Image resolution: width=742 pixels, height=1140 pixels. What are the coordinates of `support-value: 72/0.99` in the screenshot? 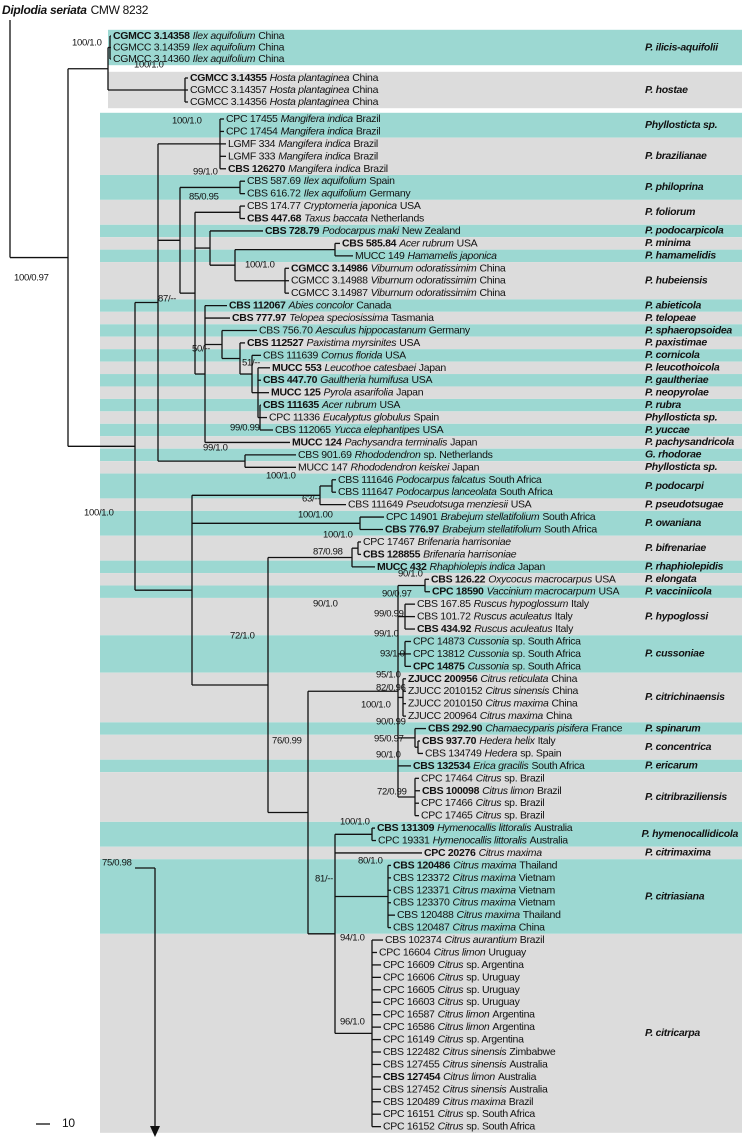 It's located at (392, 792).